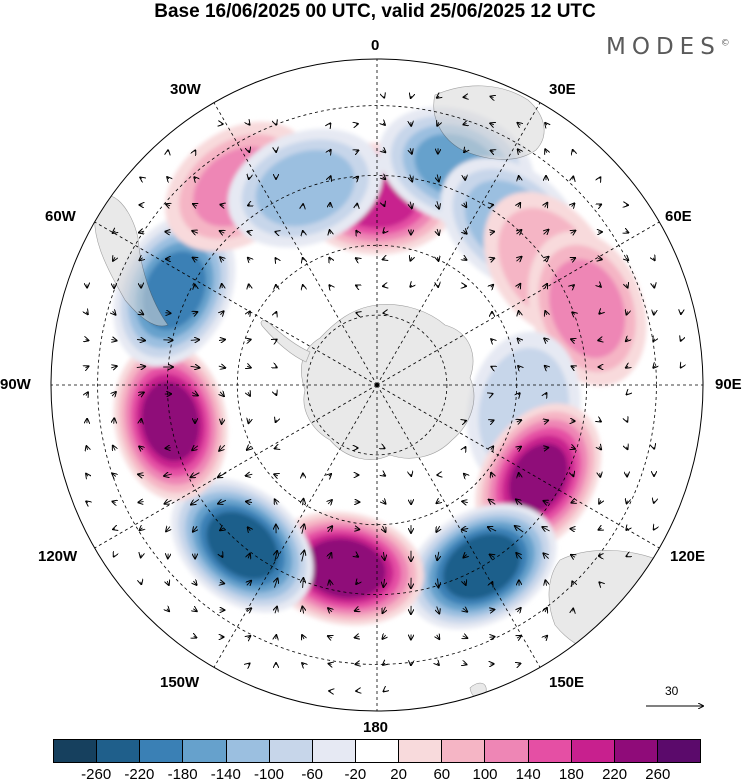 The image size is (750, 783). I want to click on colorbar-tick-label: -220, so click(139, 774).